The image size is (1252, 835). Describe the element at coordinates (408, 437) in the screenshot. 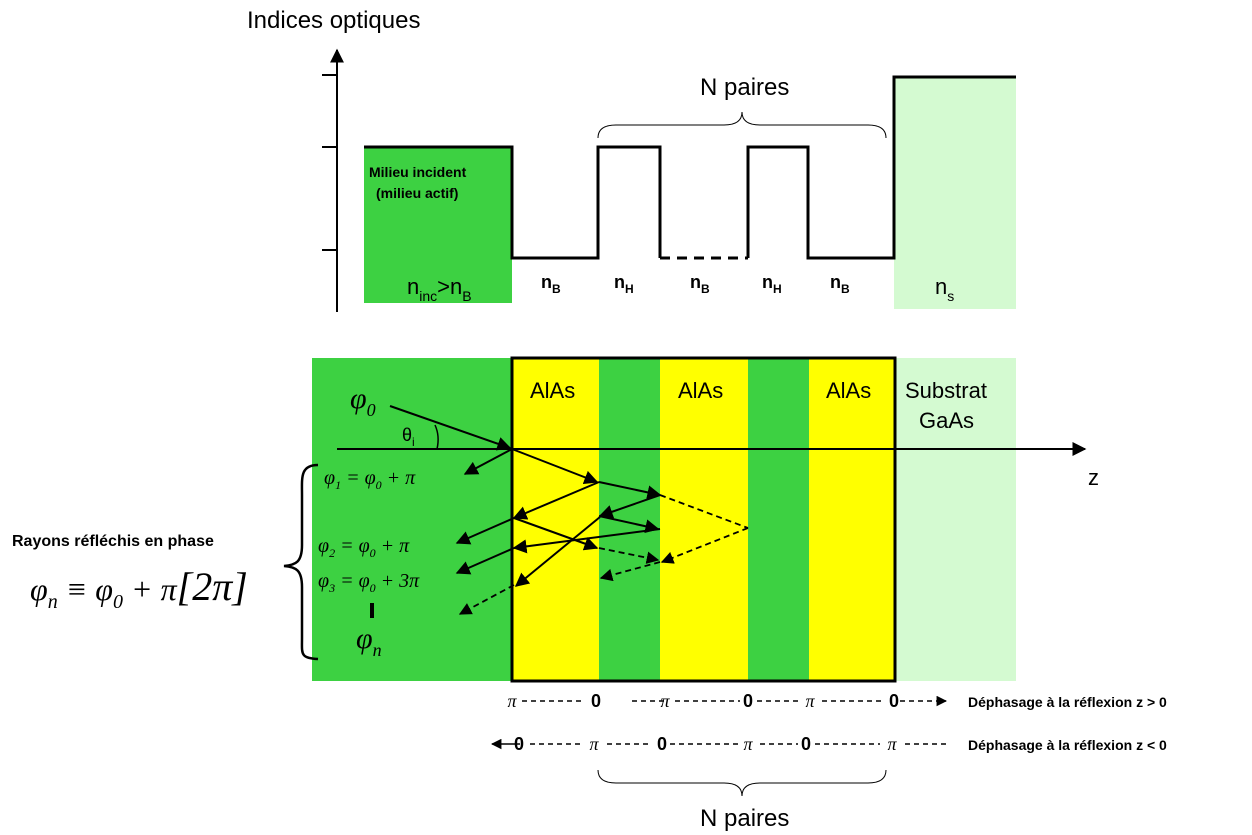

I see `theta-label: θi` at that location.